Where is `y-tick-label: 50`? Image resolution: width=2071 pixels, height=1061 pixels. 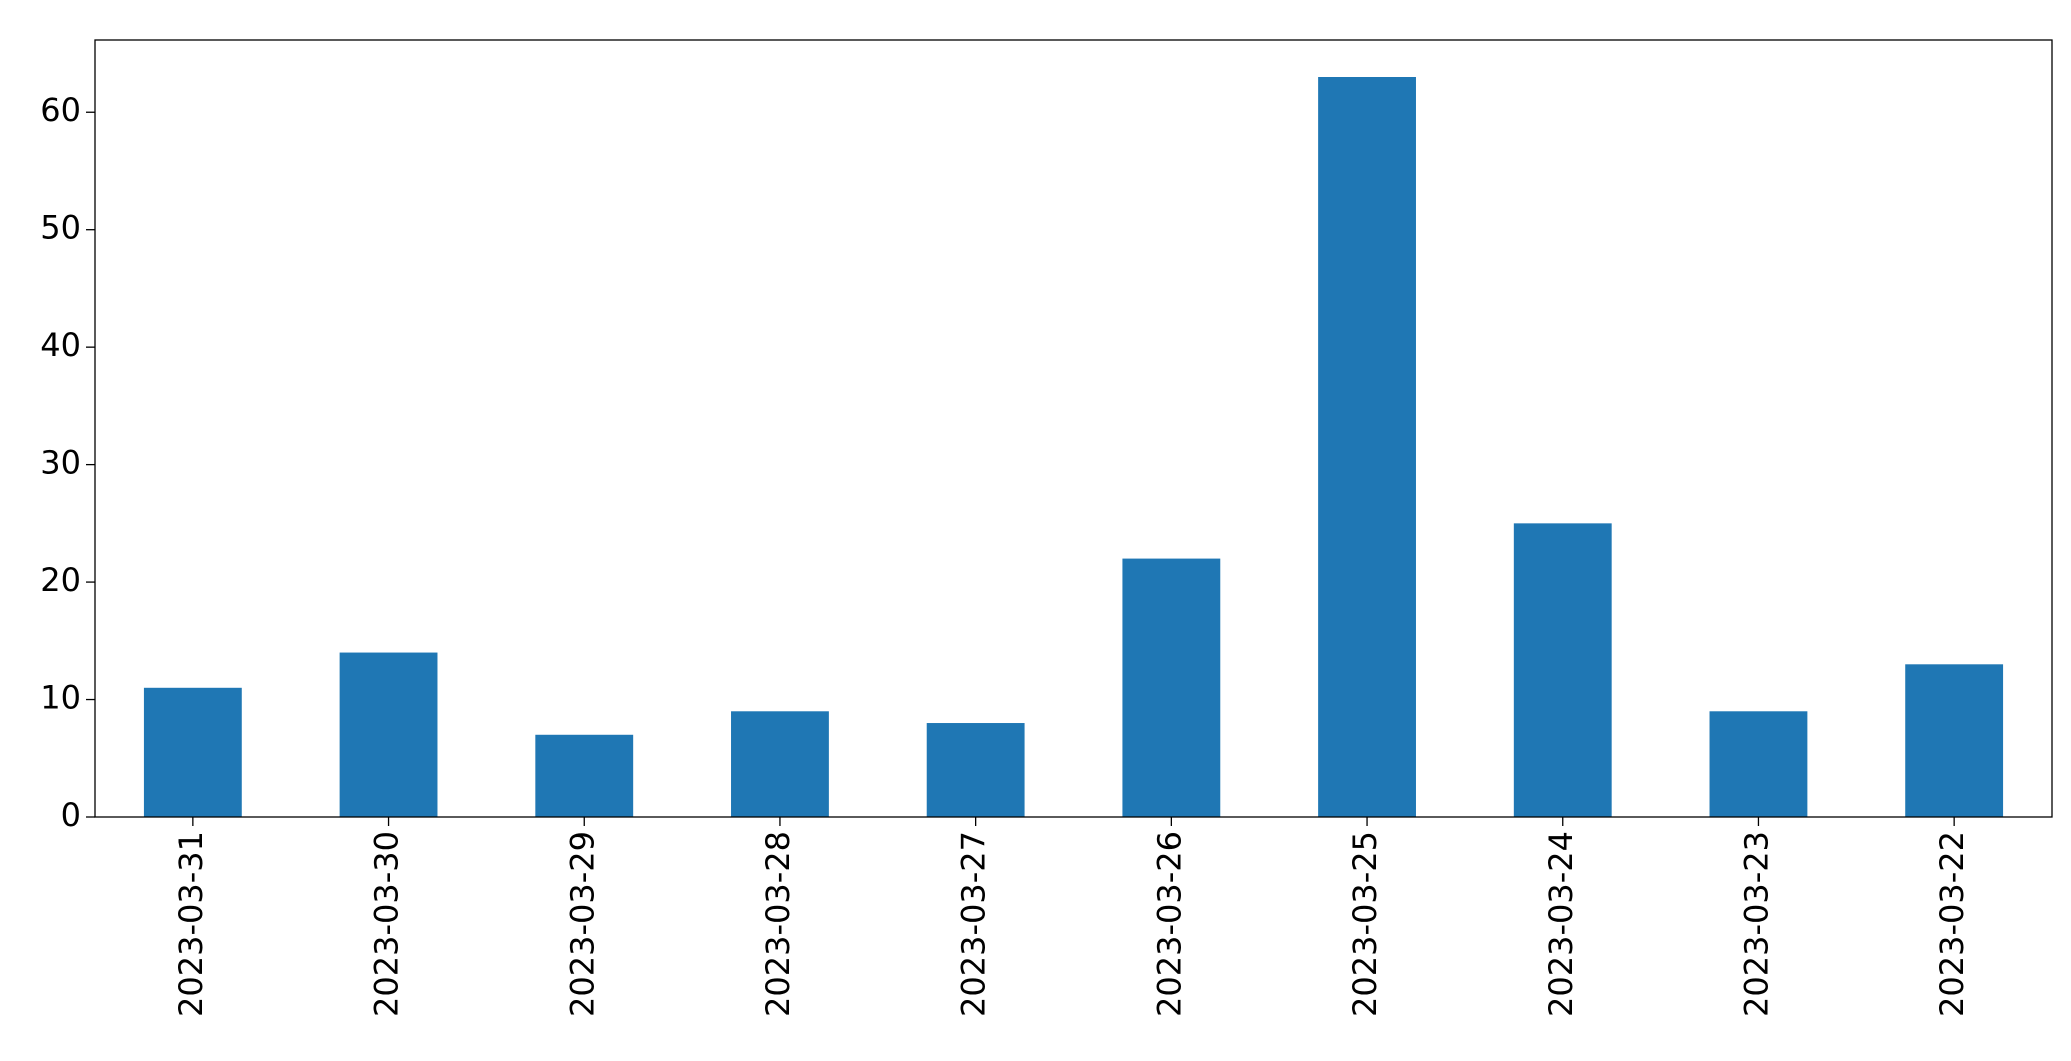 y-tick-label: 50 is located at coordinates (60, 228).